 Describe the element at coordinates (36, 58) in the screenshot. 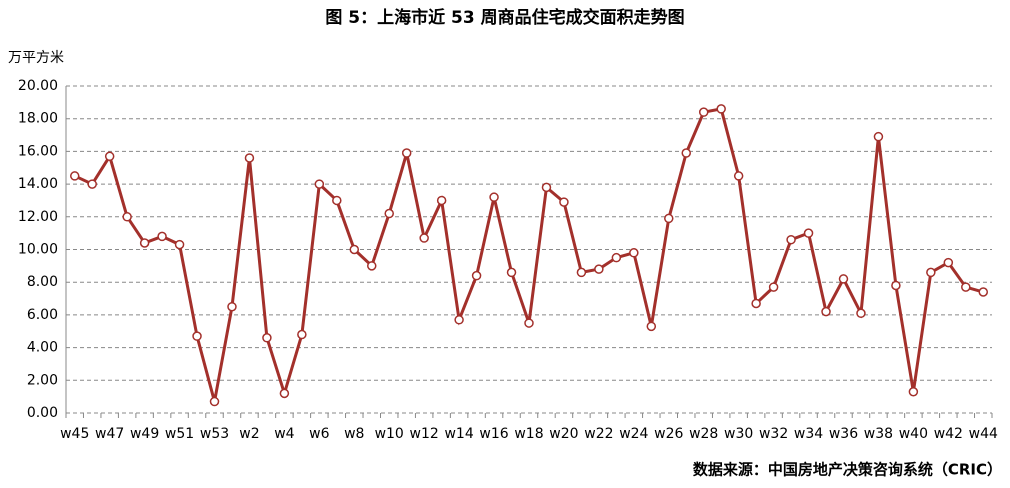

I see `y-axis-label: 万平方米` at that location.